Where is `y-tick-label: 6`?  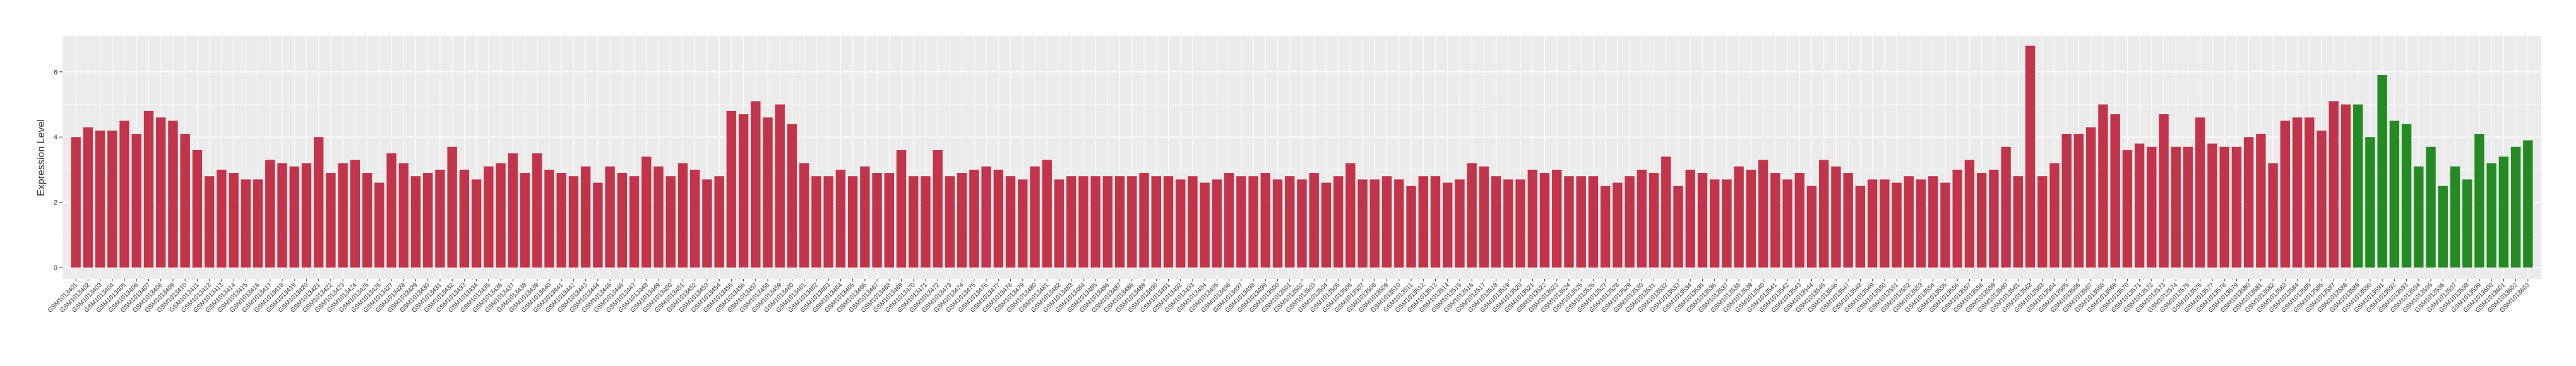
y-tick-label: 6 is located at coordinates (55, 72).